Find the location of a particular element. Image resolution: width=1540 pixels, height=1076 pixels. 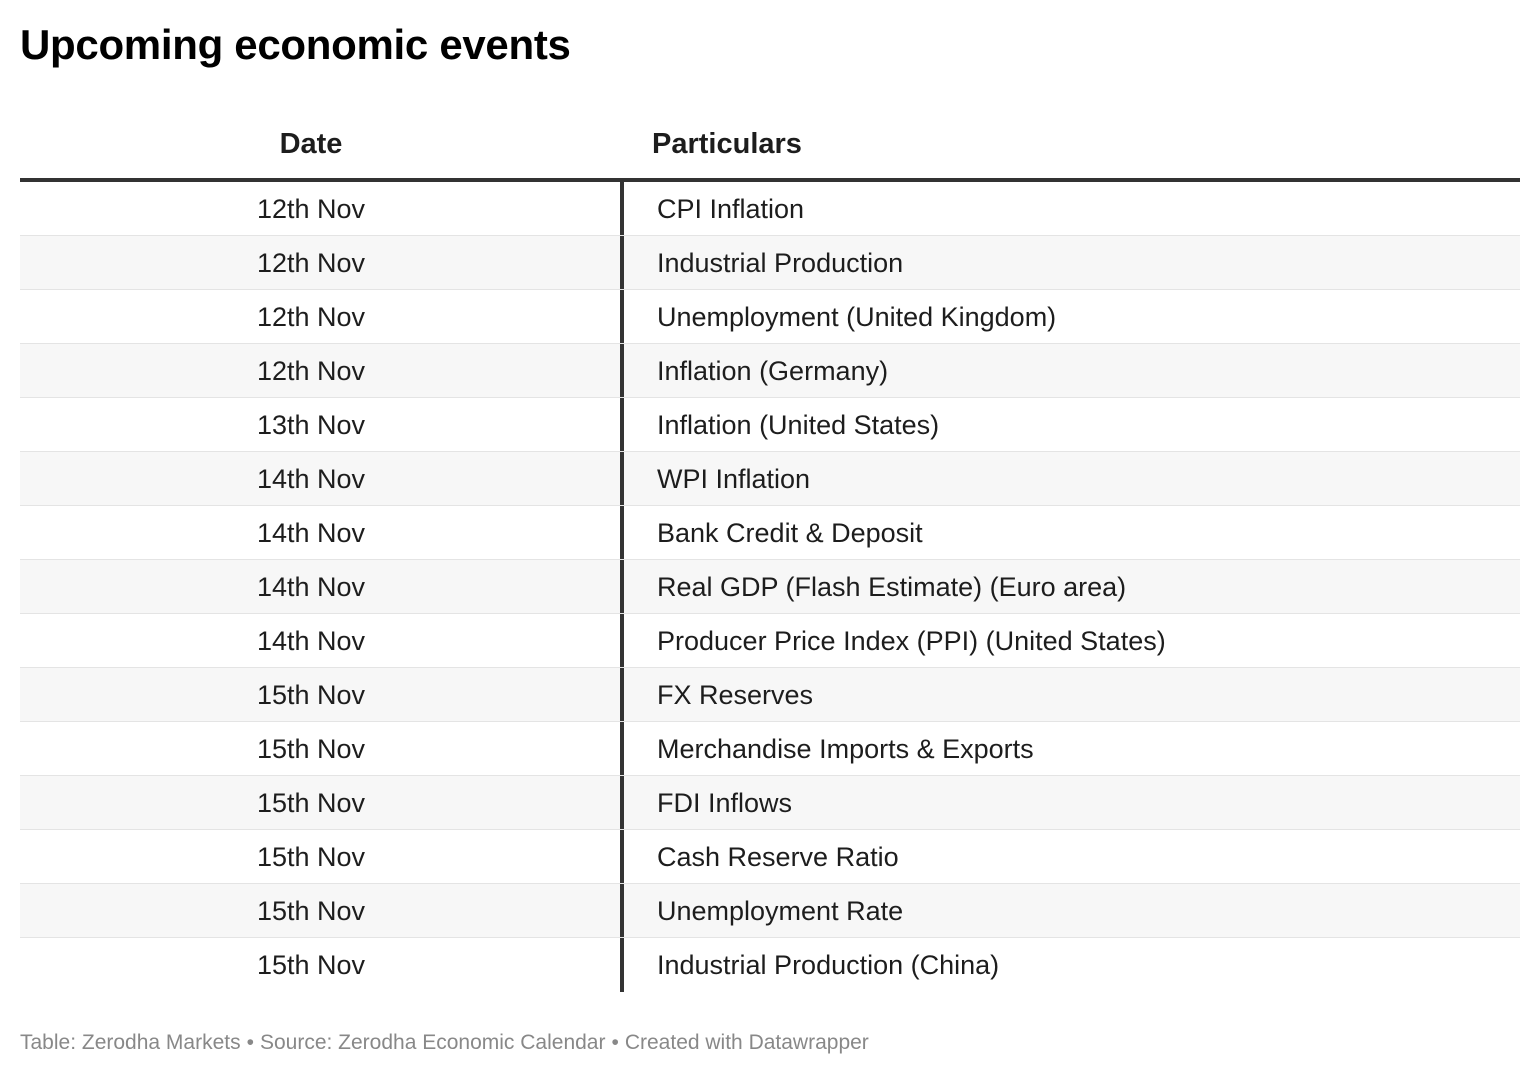

table-row: 14th Nov WPI Inflation is located at coordinates (770, 479).